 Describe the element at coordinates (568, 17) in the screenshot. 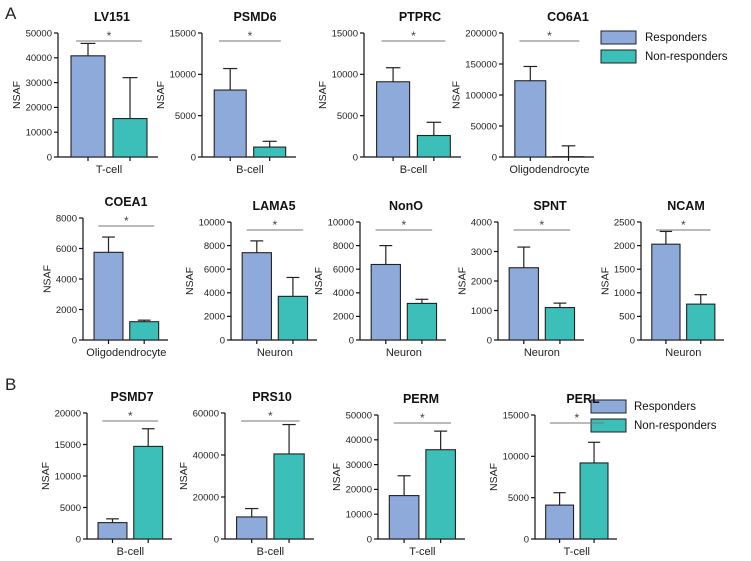

I see `chart-title: CO6A1` at that location.